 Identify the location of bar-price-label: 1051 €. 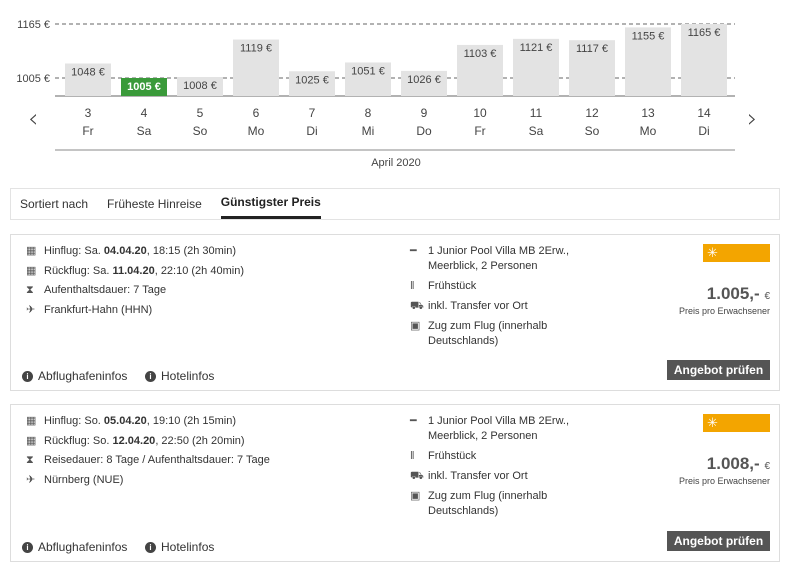
(368, 71).